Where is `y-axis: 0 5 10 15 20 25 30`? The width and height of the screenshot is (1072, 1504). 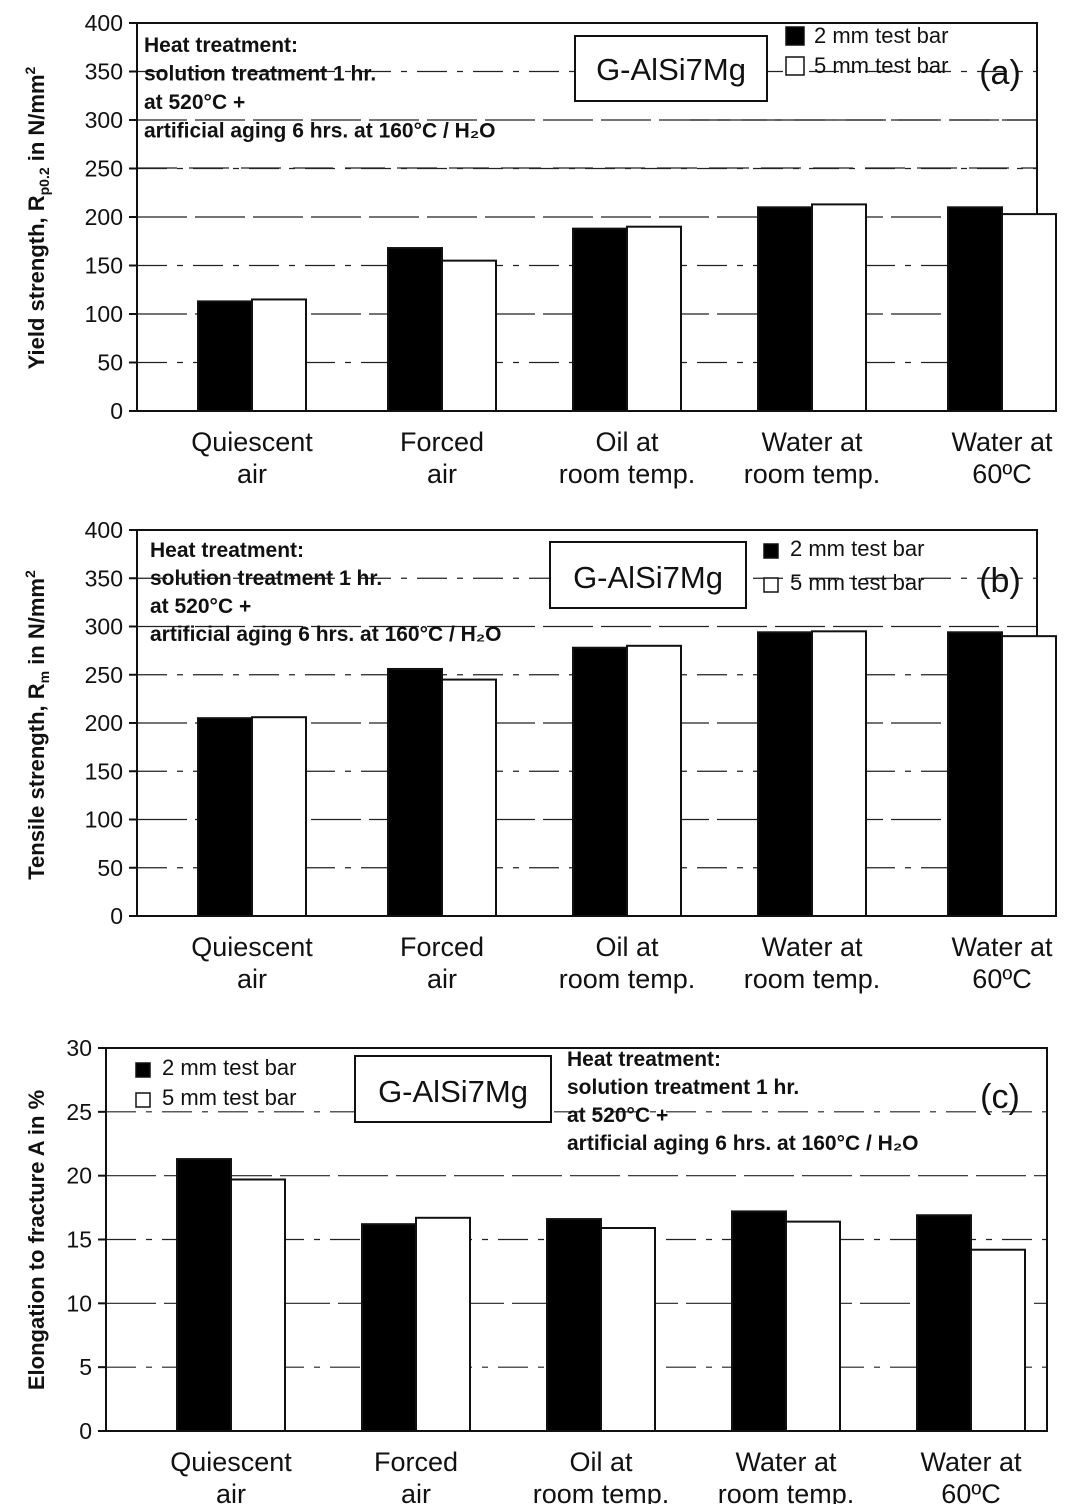
y-axis: 0 5 10 15 20 25 30 is located at coordinates (86, 1239).